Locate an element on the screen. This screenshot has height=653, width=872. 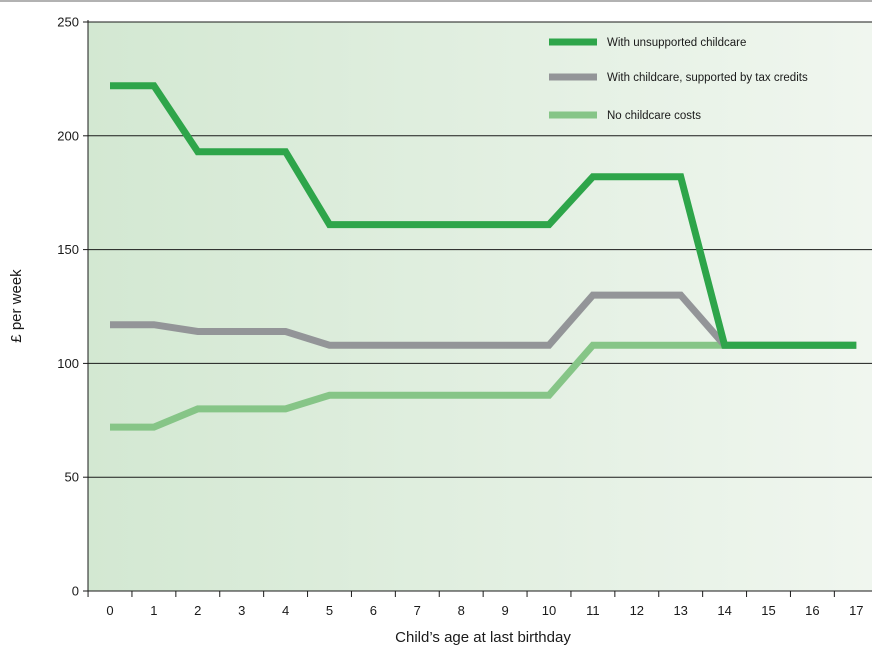
legend-label-2: No childcare costs is located at coordinates (654, 116).